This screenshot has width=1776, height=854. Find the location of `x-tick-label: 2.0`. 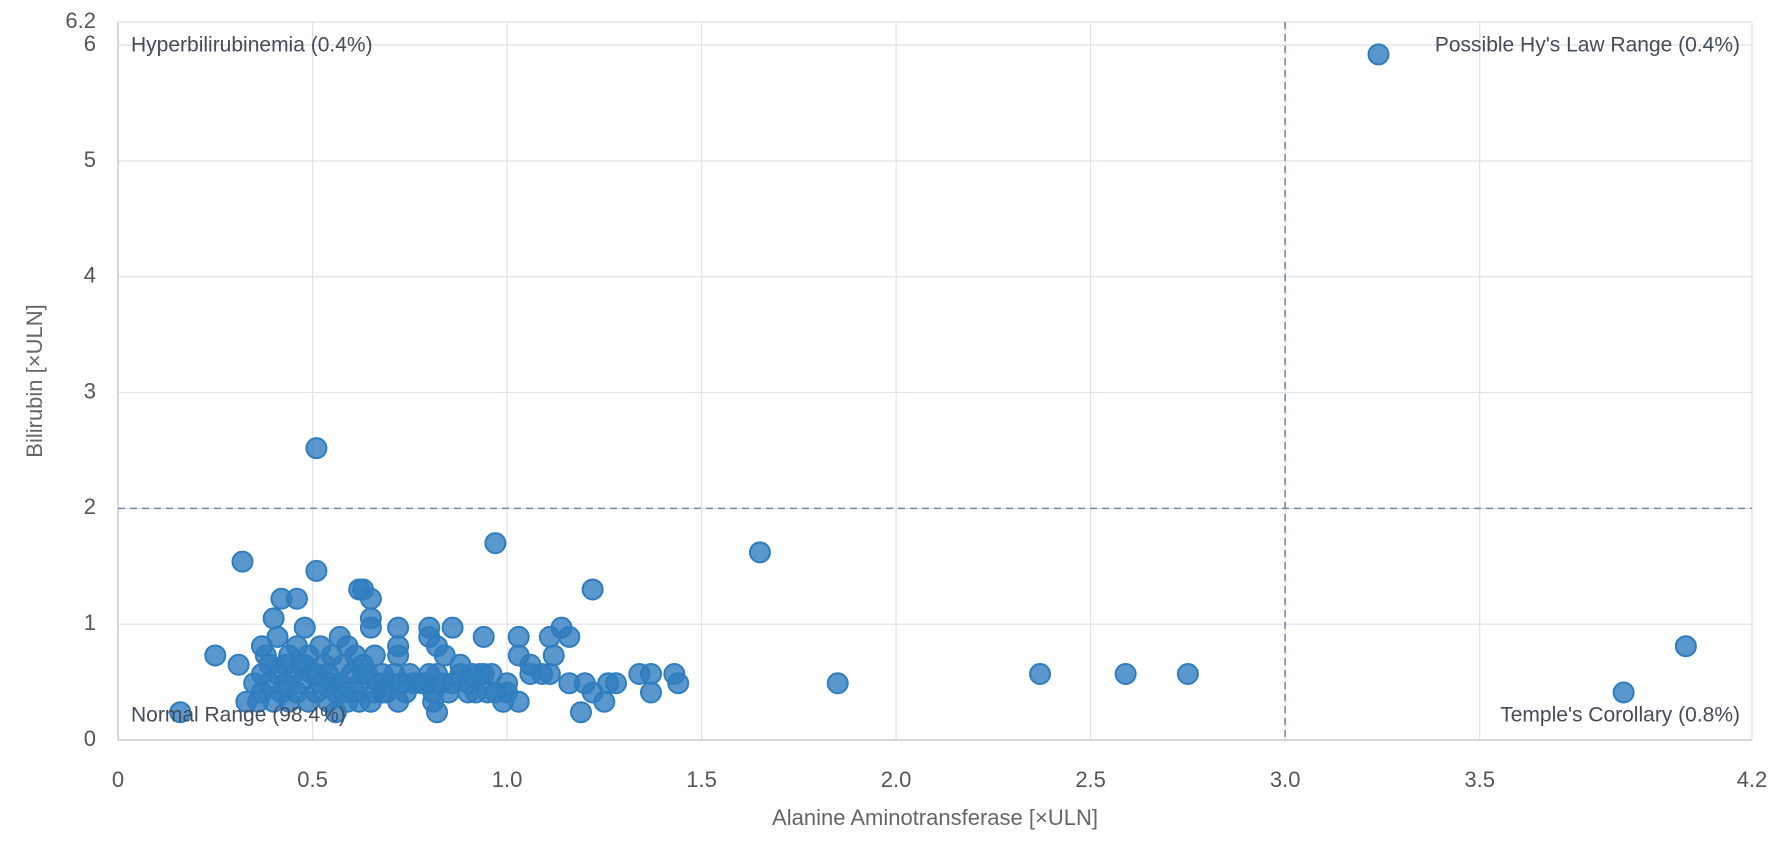

x-tick-label: 2.0 is located at coordinates (896, 779).